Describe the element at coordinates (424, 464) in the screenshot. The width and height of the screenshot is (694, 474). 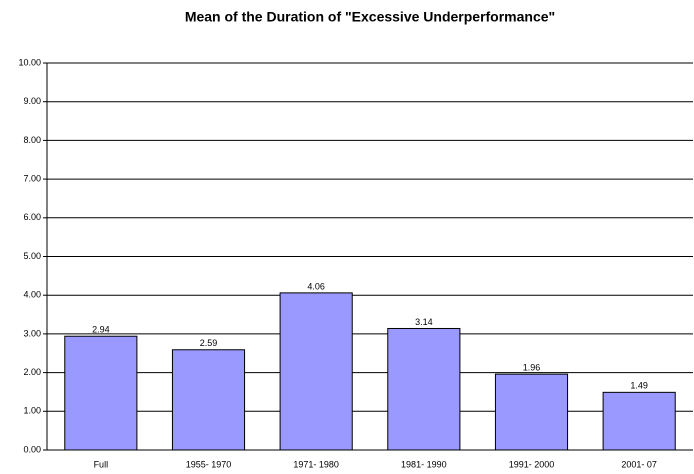
I see `x-tick-label: 1981- 1990` at that location.